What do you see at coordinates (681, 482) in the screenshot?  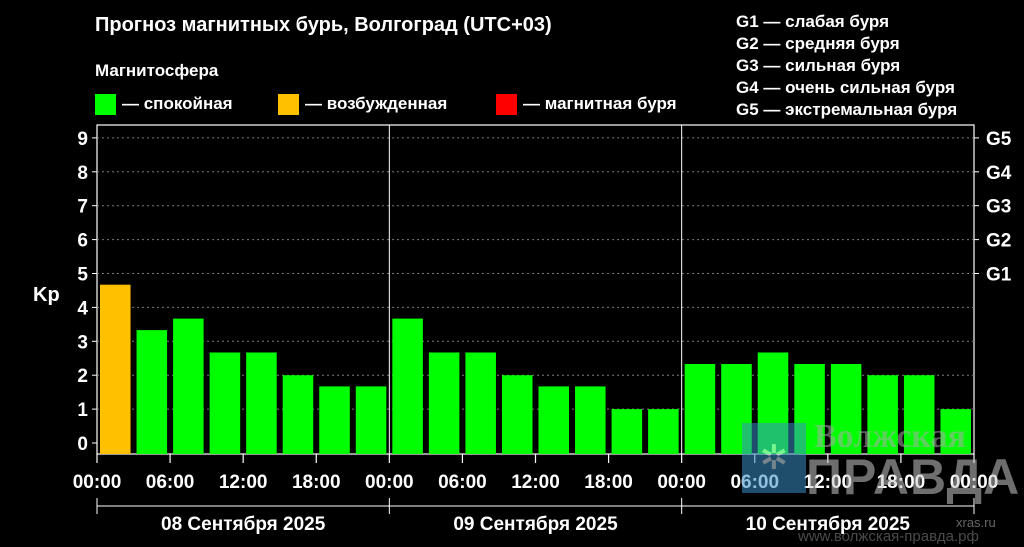 I see `x-tick-label-8: 00:00` at bounding box center [681, 482].